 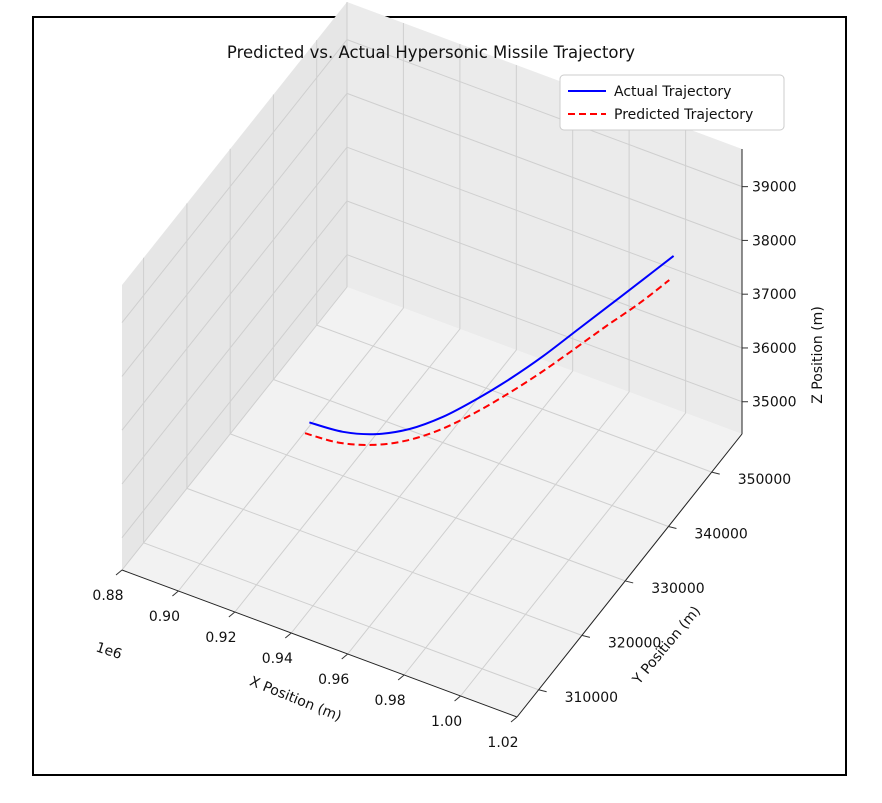 I want to click on y-tick-label: 350000, so click(x=764, y=480).